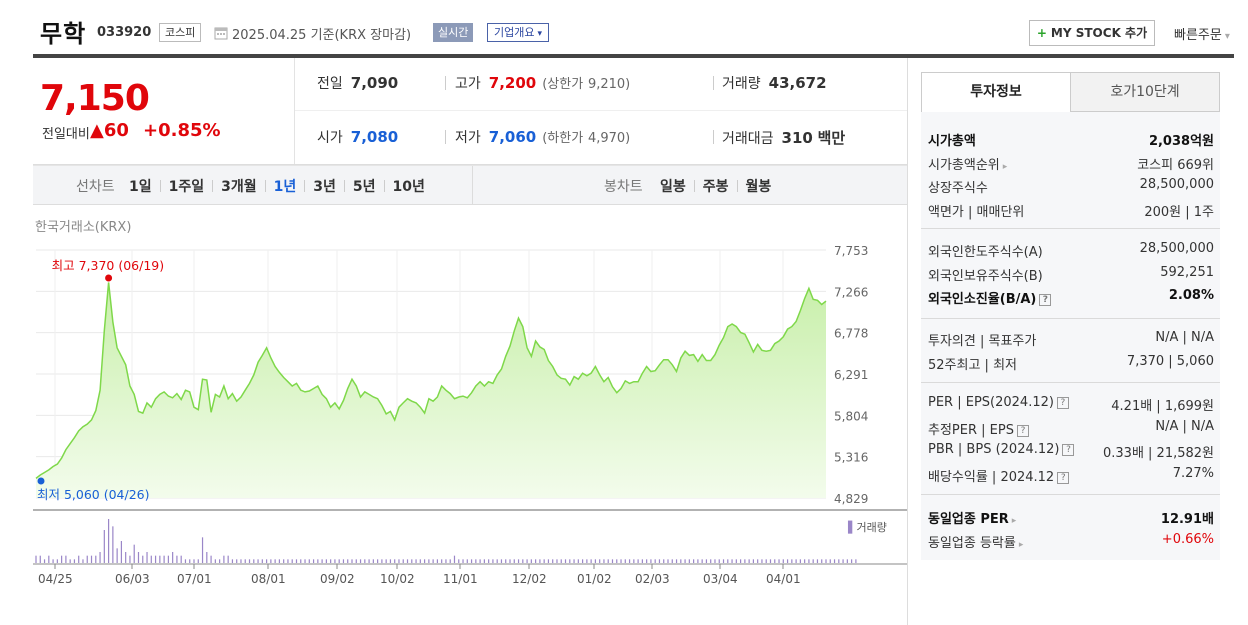  What do you see at coordinates (1071, 165) in the screenshot?
I see `info-row: 시가총액순위 ▸ 코스피 669위` at bounding box center [1071, 165].